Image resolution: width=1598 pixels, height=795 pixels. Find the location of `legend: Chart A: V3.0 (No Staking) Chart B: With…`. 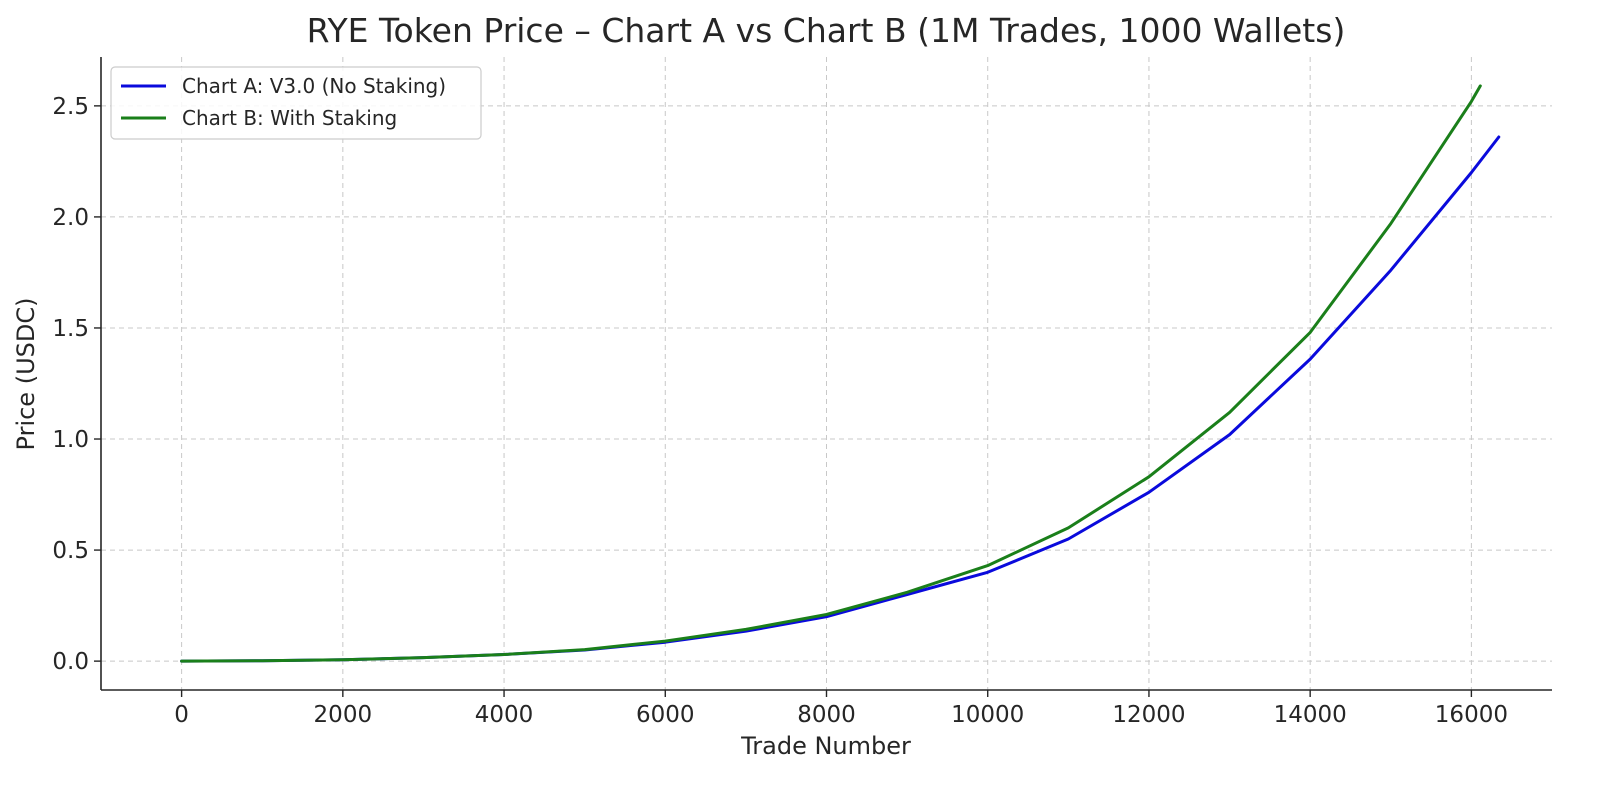

legend: Chart A: V3.0 (No Staking) Chart B: With… is located at coordinates (296, 103).